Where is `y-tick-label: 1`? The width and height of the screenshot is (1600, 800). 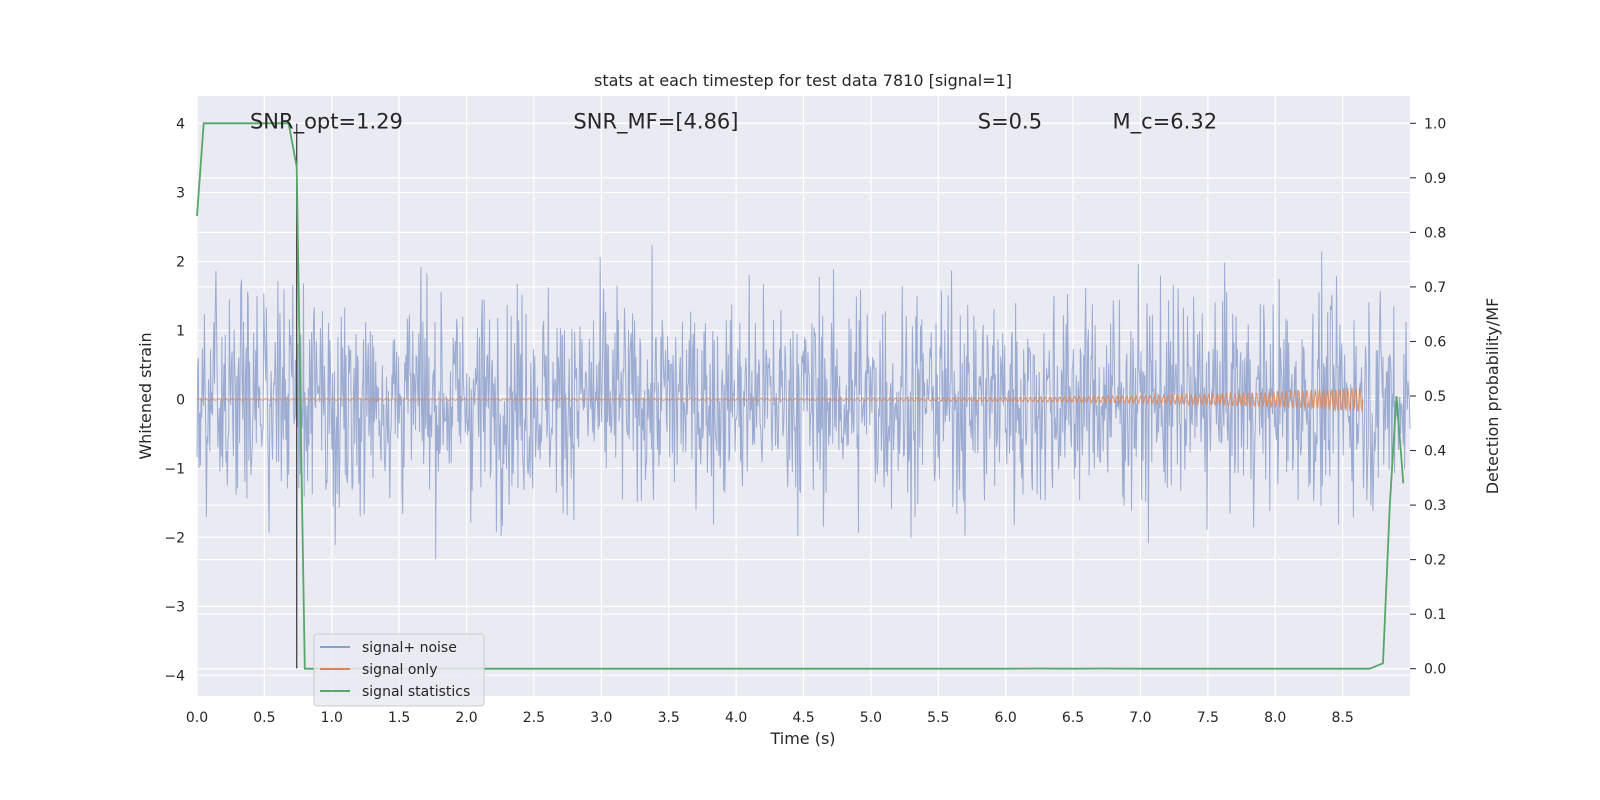 y-tick-label: 1 is located at coordinates (180, 331).